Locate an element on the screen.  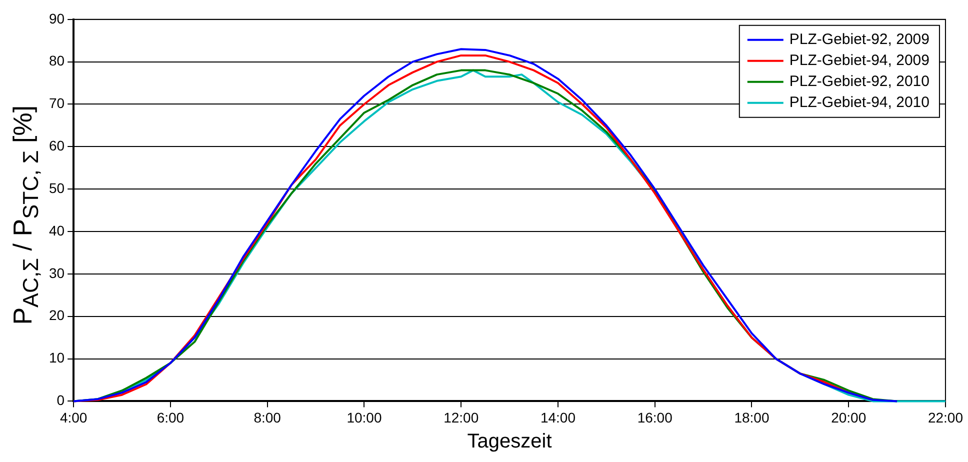
x-tick-label: 8:00 is located at coordinates (268, 417).